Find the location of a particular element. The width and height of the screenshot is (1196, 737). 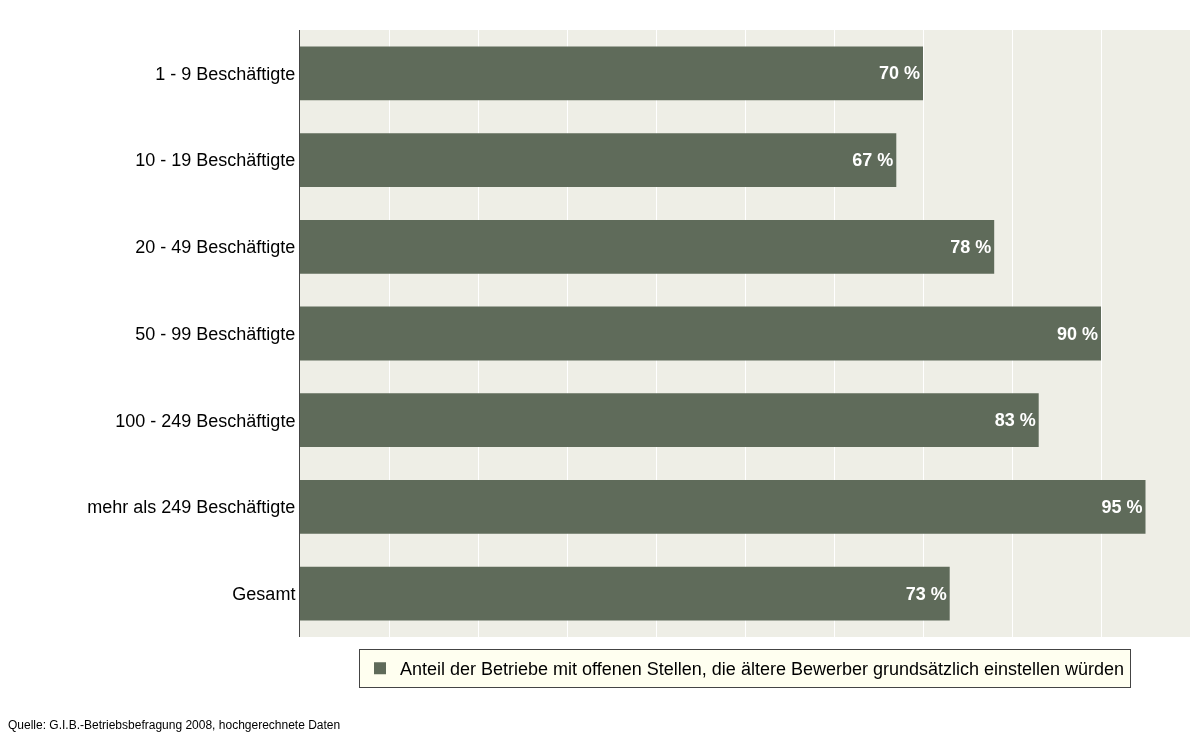

source-note: Quelle: G.I.B.-Betriebsbefragung 2008, hochgerechnete Daten is located at coordinates (174, 725).